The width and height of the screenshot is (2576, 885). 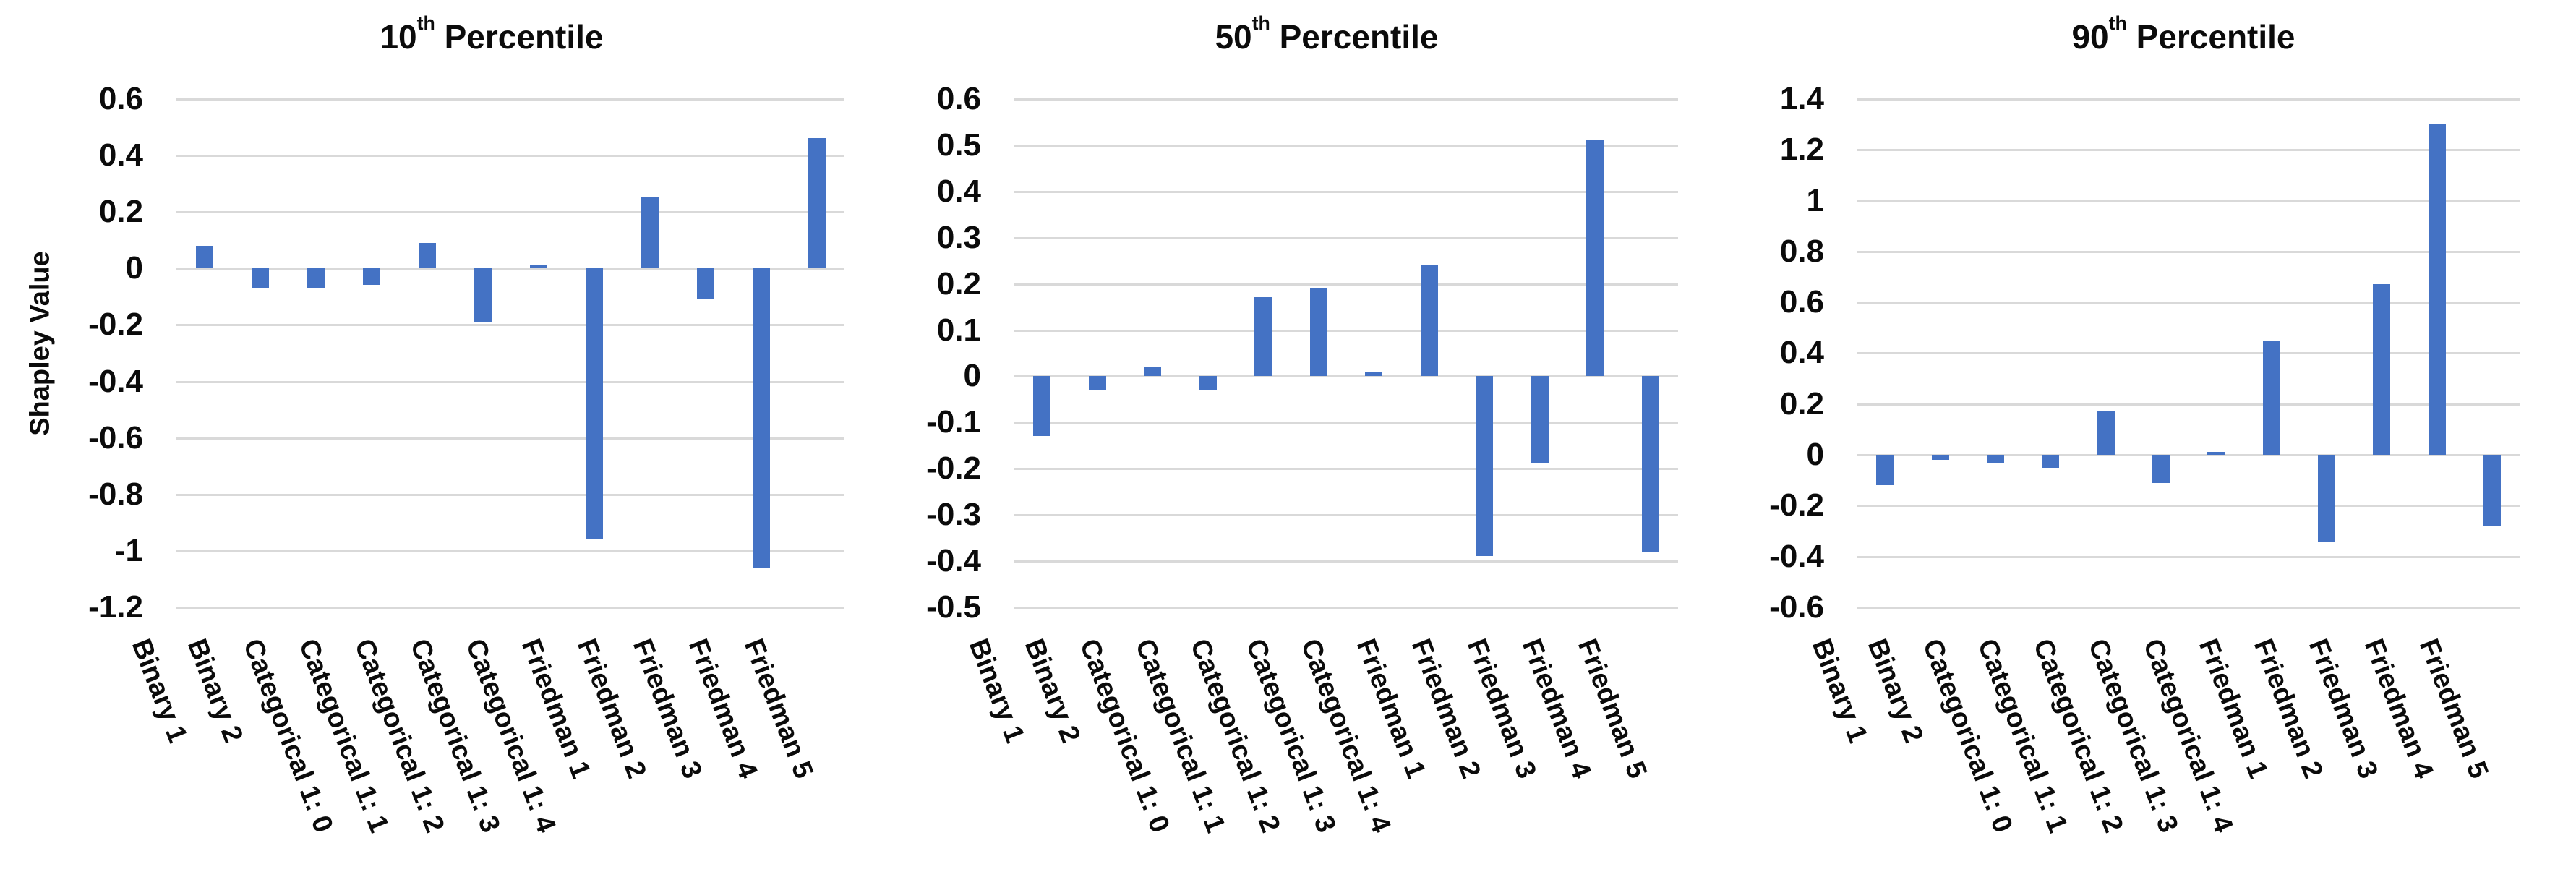 I want to click on title-number: 10, so click(x=399, y=37).